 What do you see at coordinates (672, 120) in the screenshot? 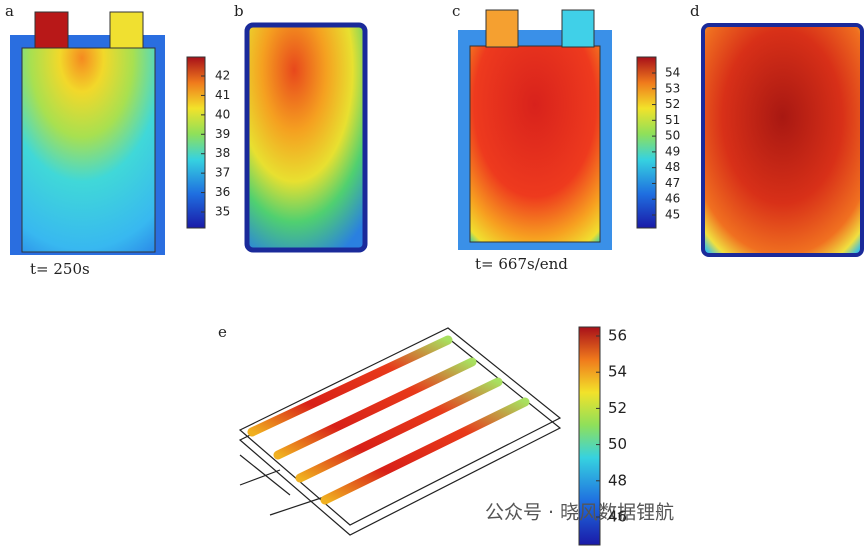
I see `colorbar-tick-label: 51` at bounding box center [672, 120].